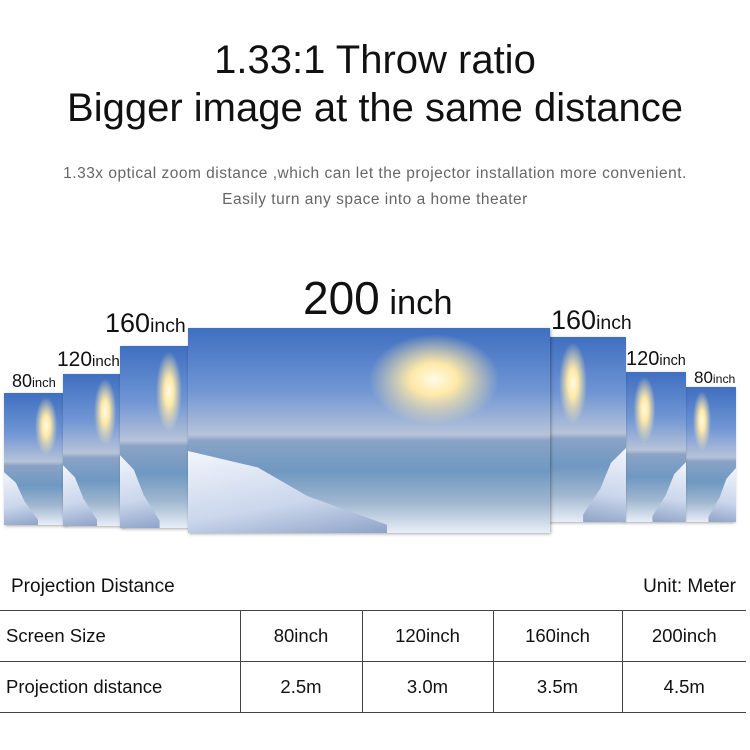  Describe the element at coordinates (683, 636) in the screenshot. I see `table-cell: 200inch` at that location.